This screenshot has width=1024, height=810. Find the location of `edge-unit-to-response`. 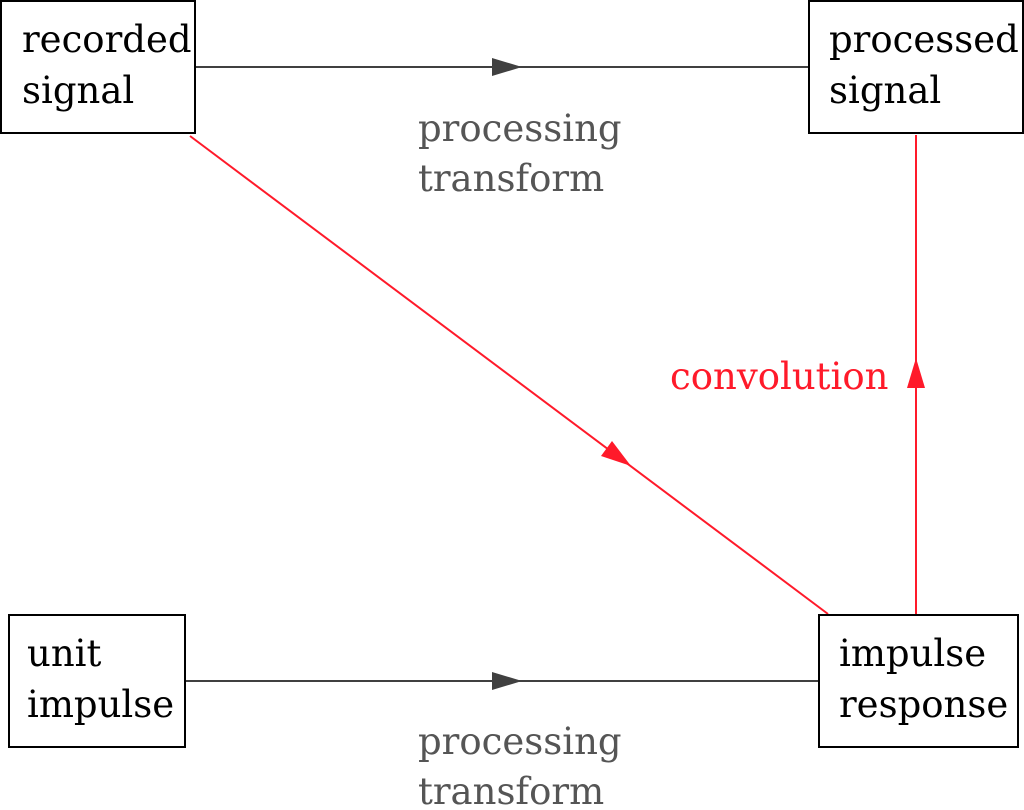

edge-unit-to-response is located at coordinates (502, 681).